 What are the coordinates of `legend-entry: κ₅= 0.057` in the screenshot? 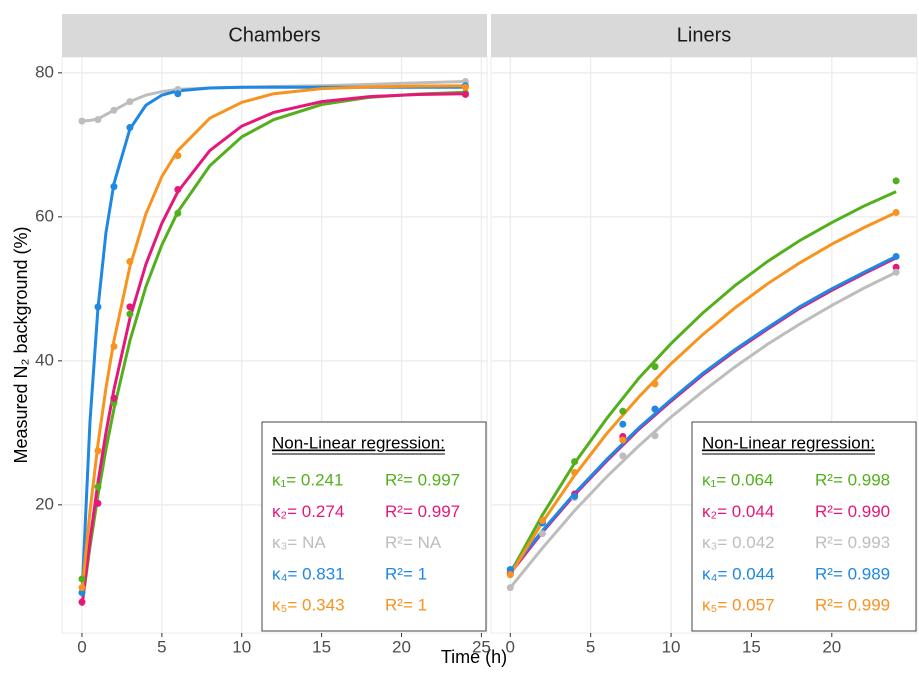 It's located at (738, 605).